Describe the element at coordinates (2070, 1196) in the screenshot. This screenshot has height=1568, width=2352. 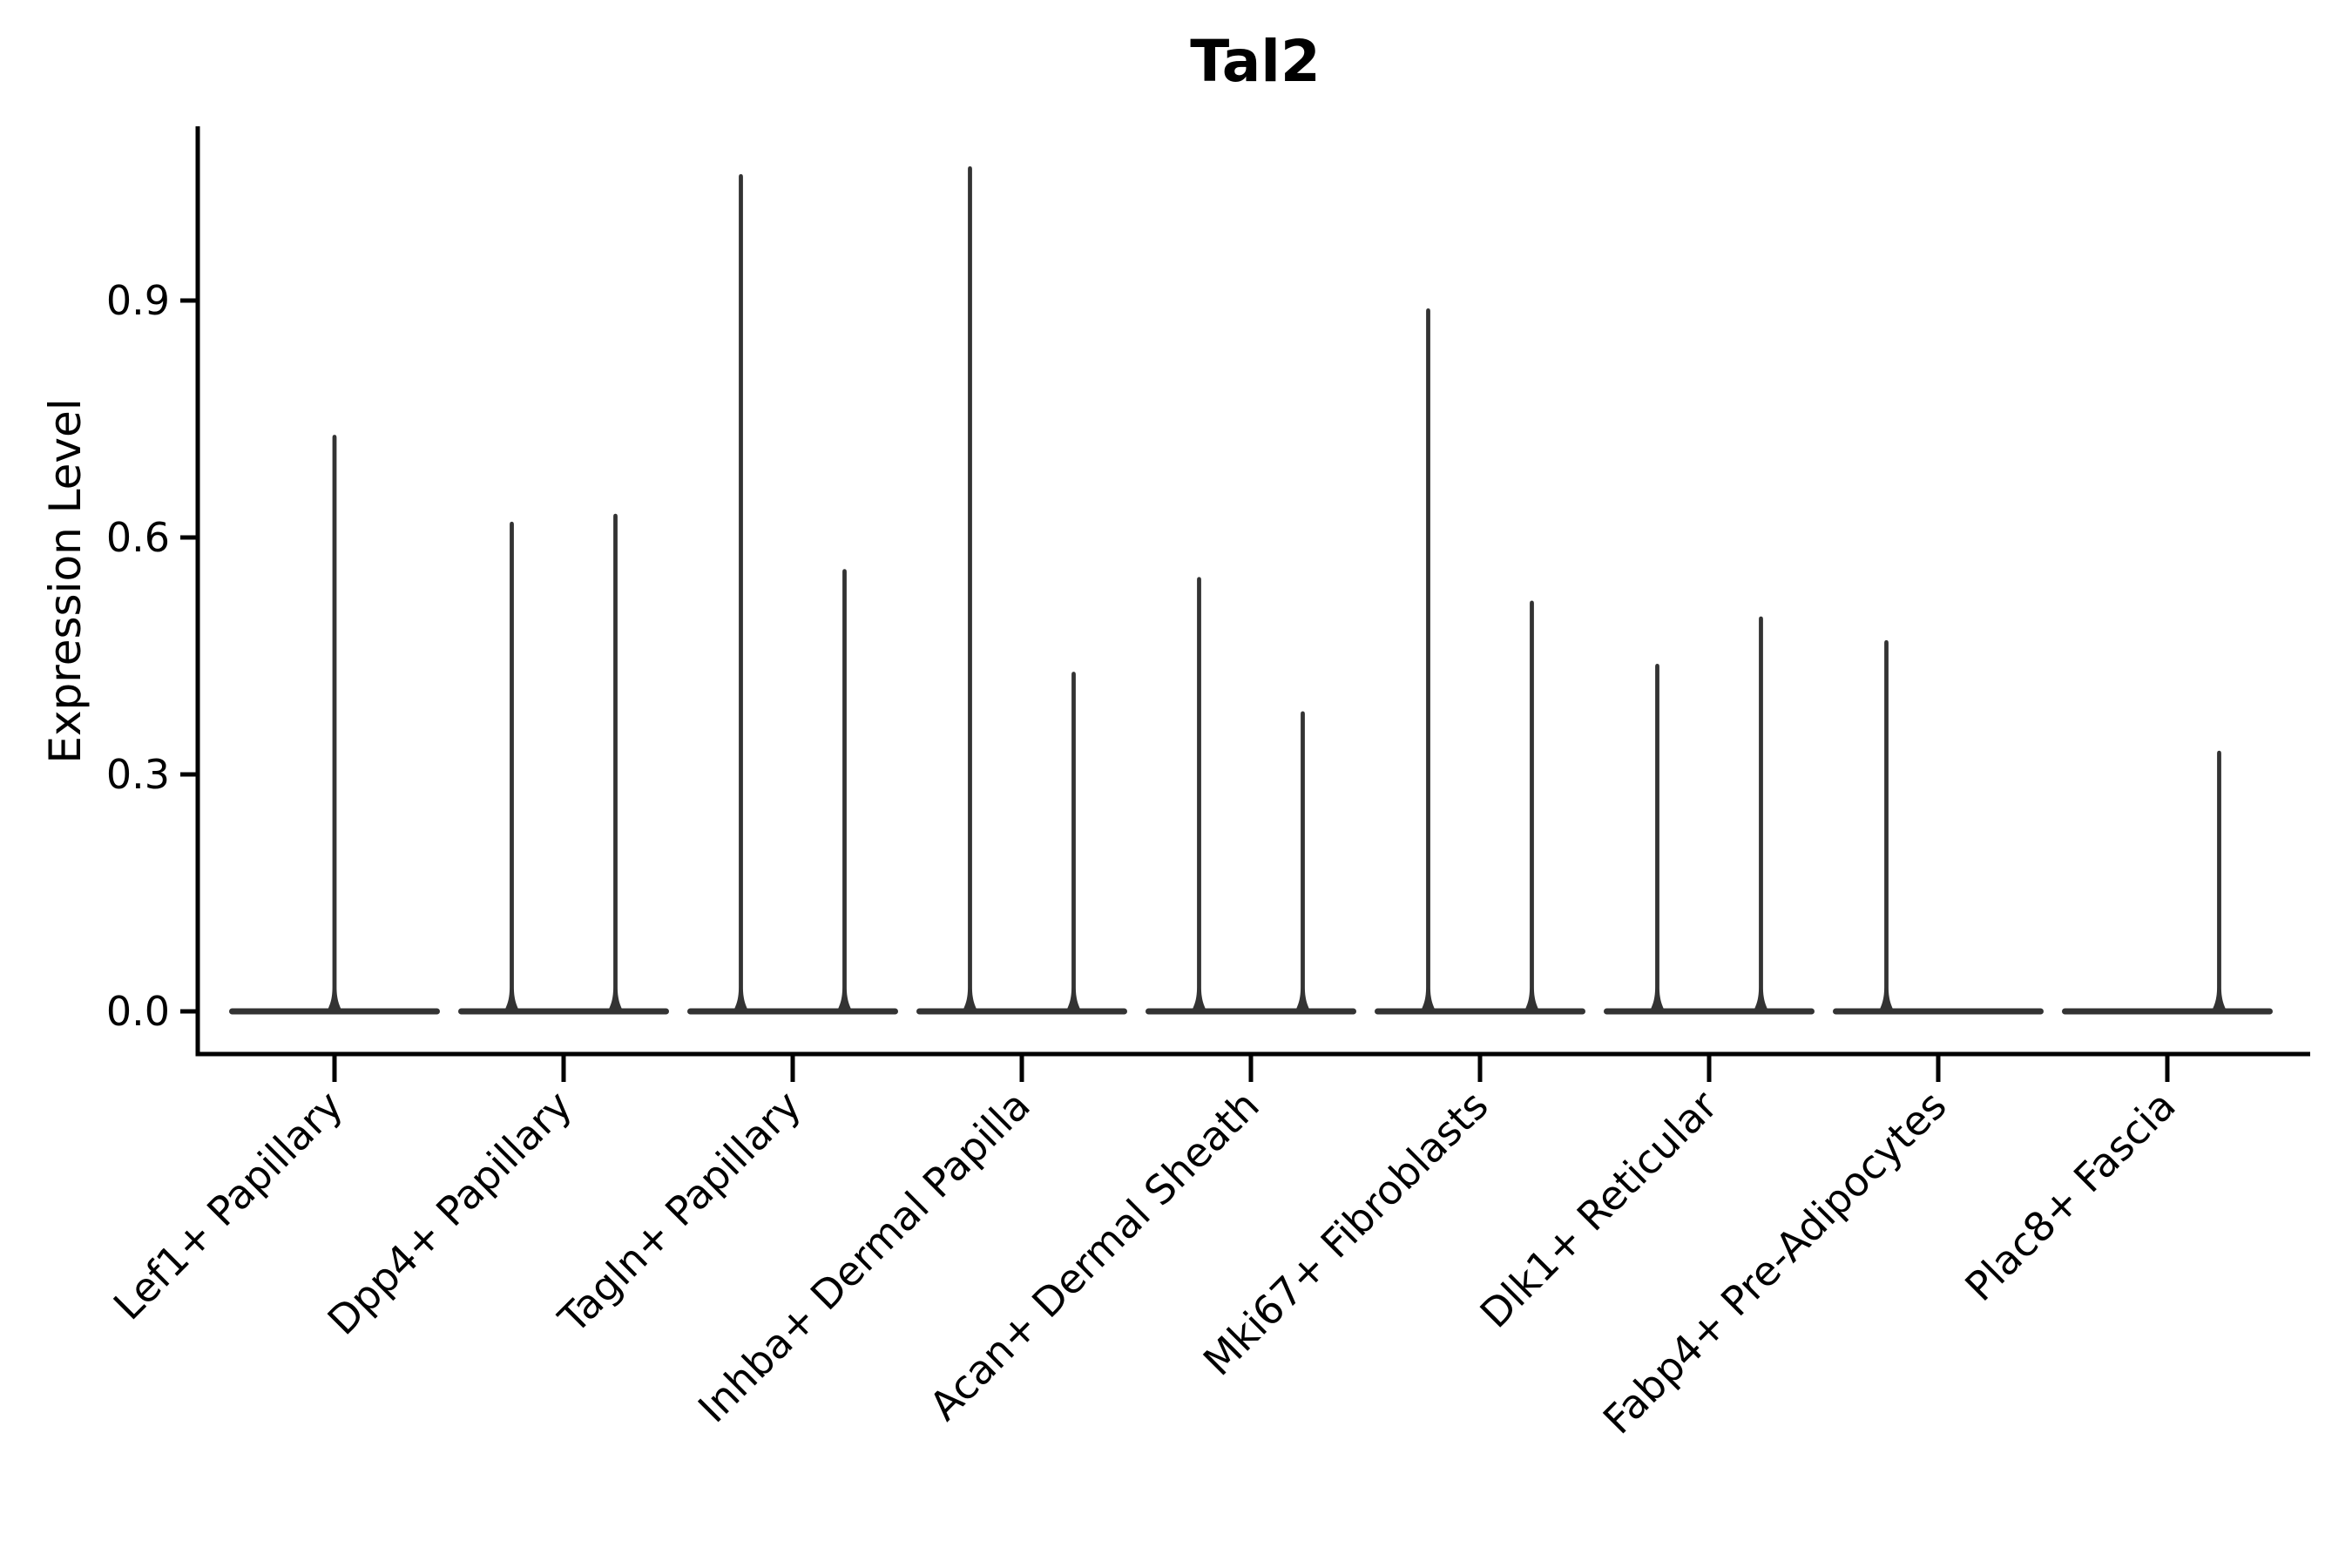
I see `x-category-label: Plac8+ Fascia` at that location.